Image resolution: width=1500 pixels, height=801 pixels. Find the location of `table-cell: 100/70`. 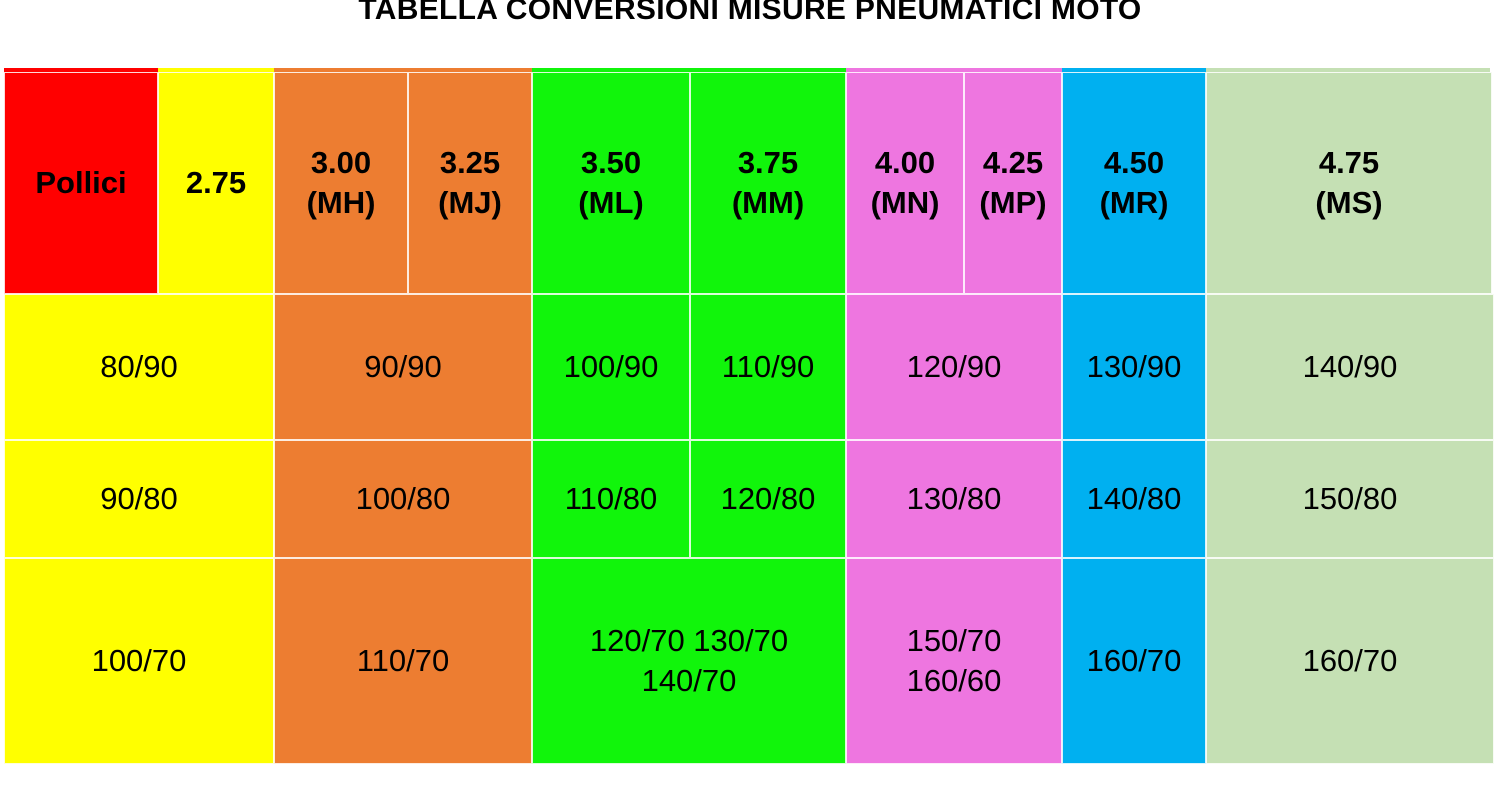

table-cell: 100/70 is located at coordinates (139, 661).